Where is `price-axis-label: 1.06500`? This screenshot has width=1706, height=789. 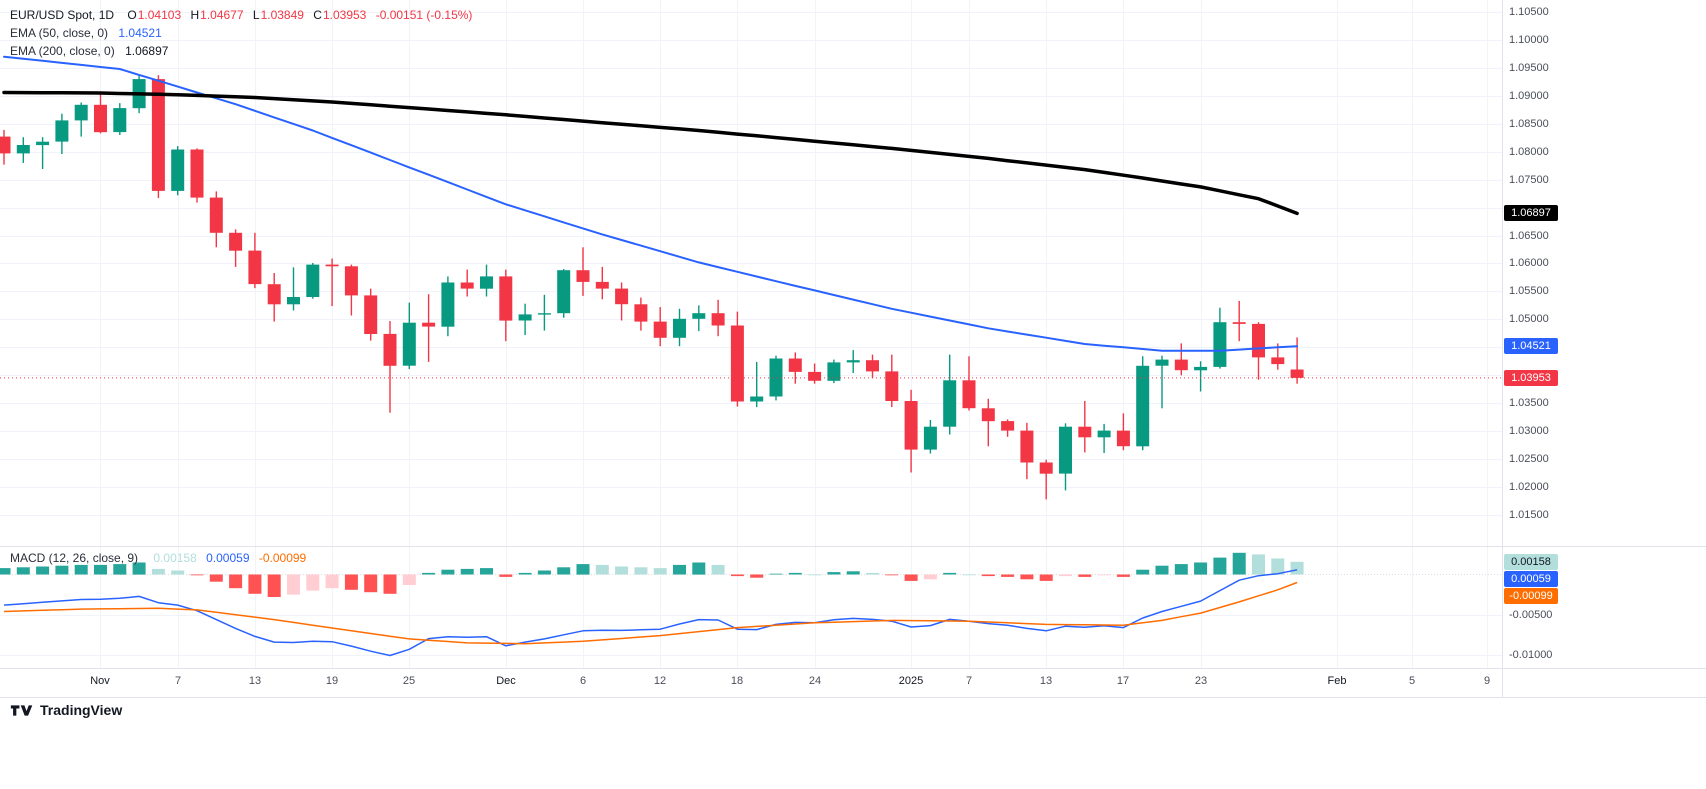
price-axis-label: 1.06500 is located at coordinates (1529, 236).